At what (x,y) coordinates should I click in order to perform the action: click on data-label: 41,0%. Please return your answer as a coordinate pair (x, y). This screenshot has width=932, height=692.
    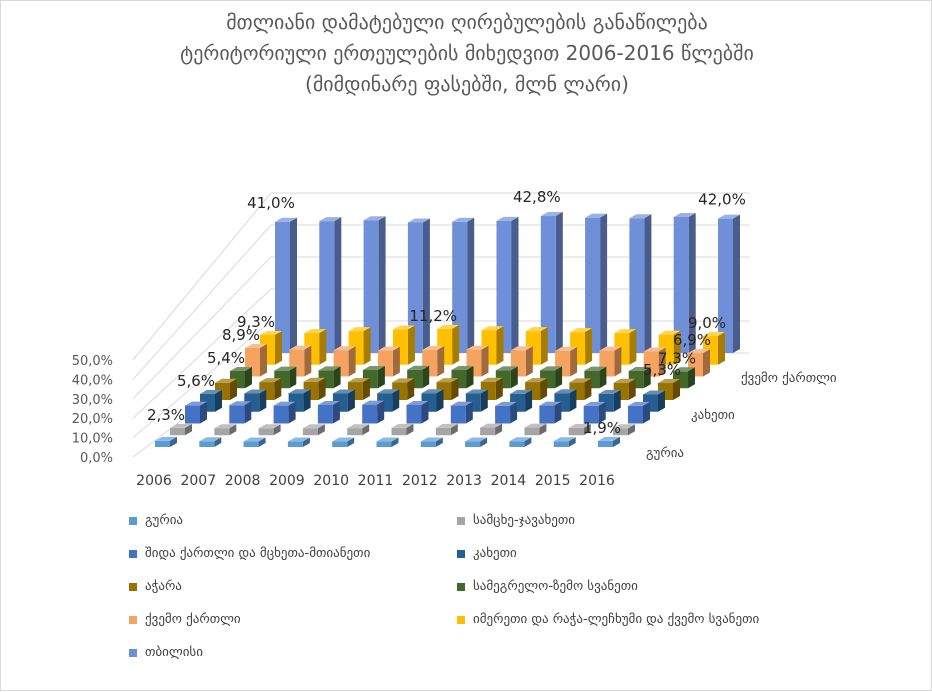
    Looking at the image, I should click on (271, 203).